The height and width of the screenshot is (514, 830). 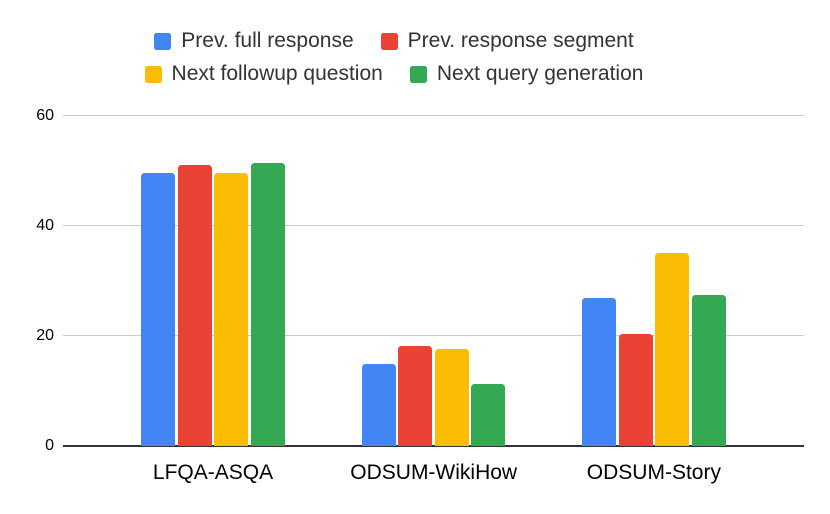 What do you see at coordinates (451, 397) in the screenshot?
I see `bar-next-followup-question-odsum-wikihow` at bounding box center [451, 397].